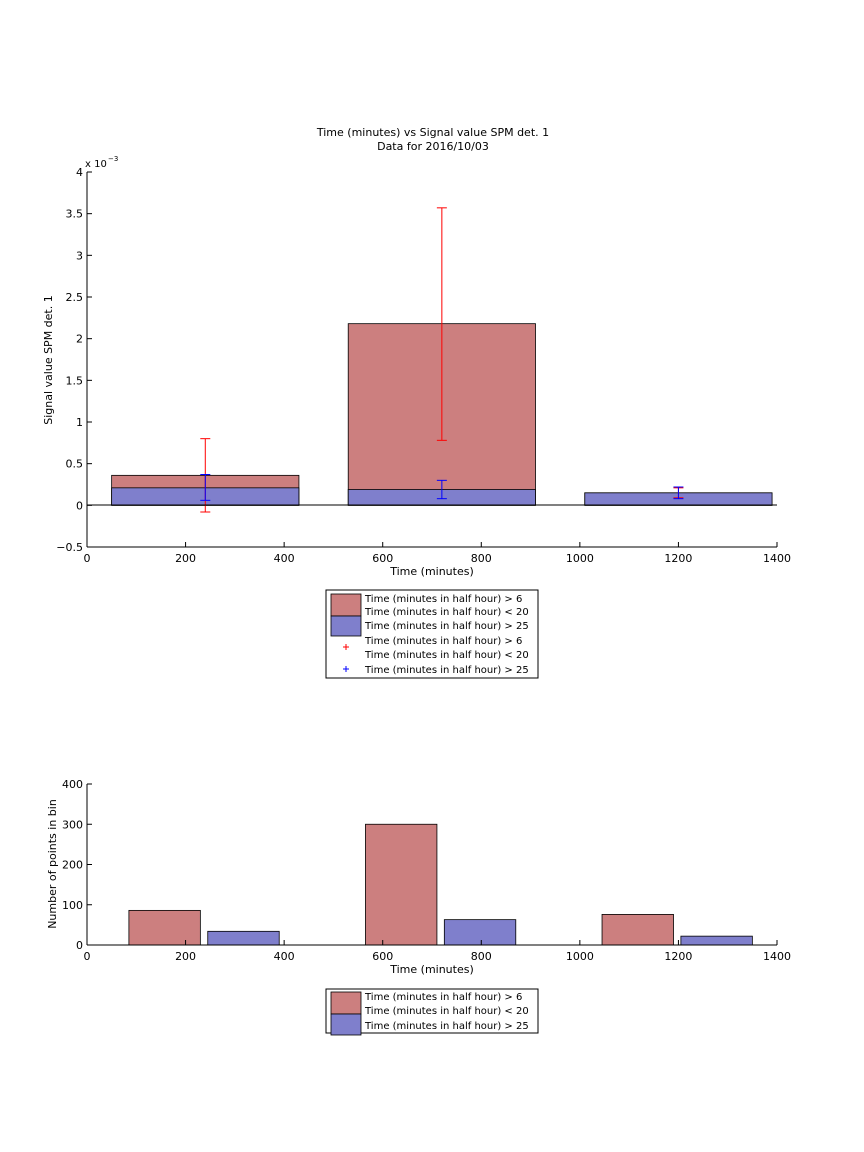 The image size is (864, 1152). I want to click on count-bars, so click(440, 884).